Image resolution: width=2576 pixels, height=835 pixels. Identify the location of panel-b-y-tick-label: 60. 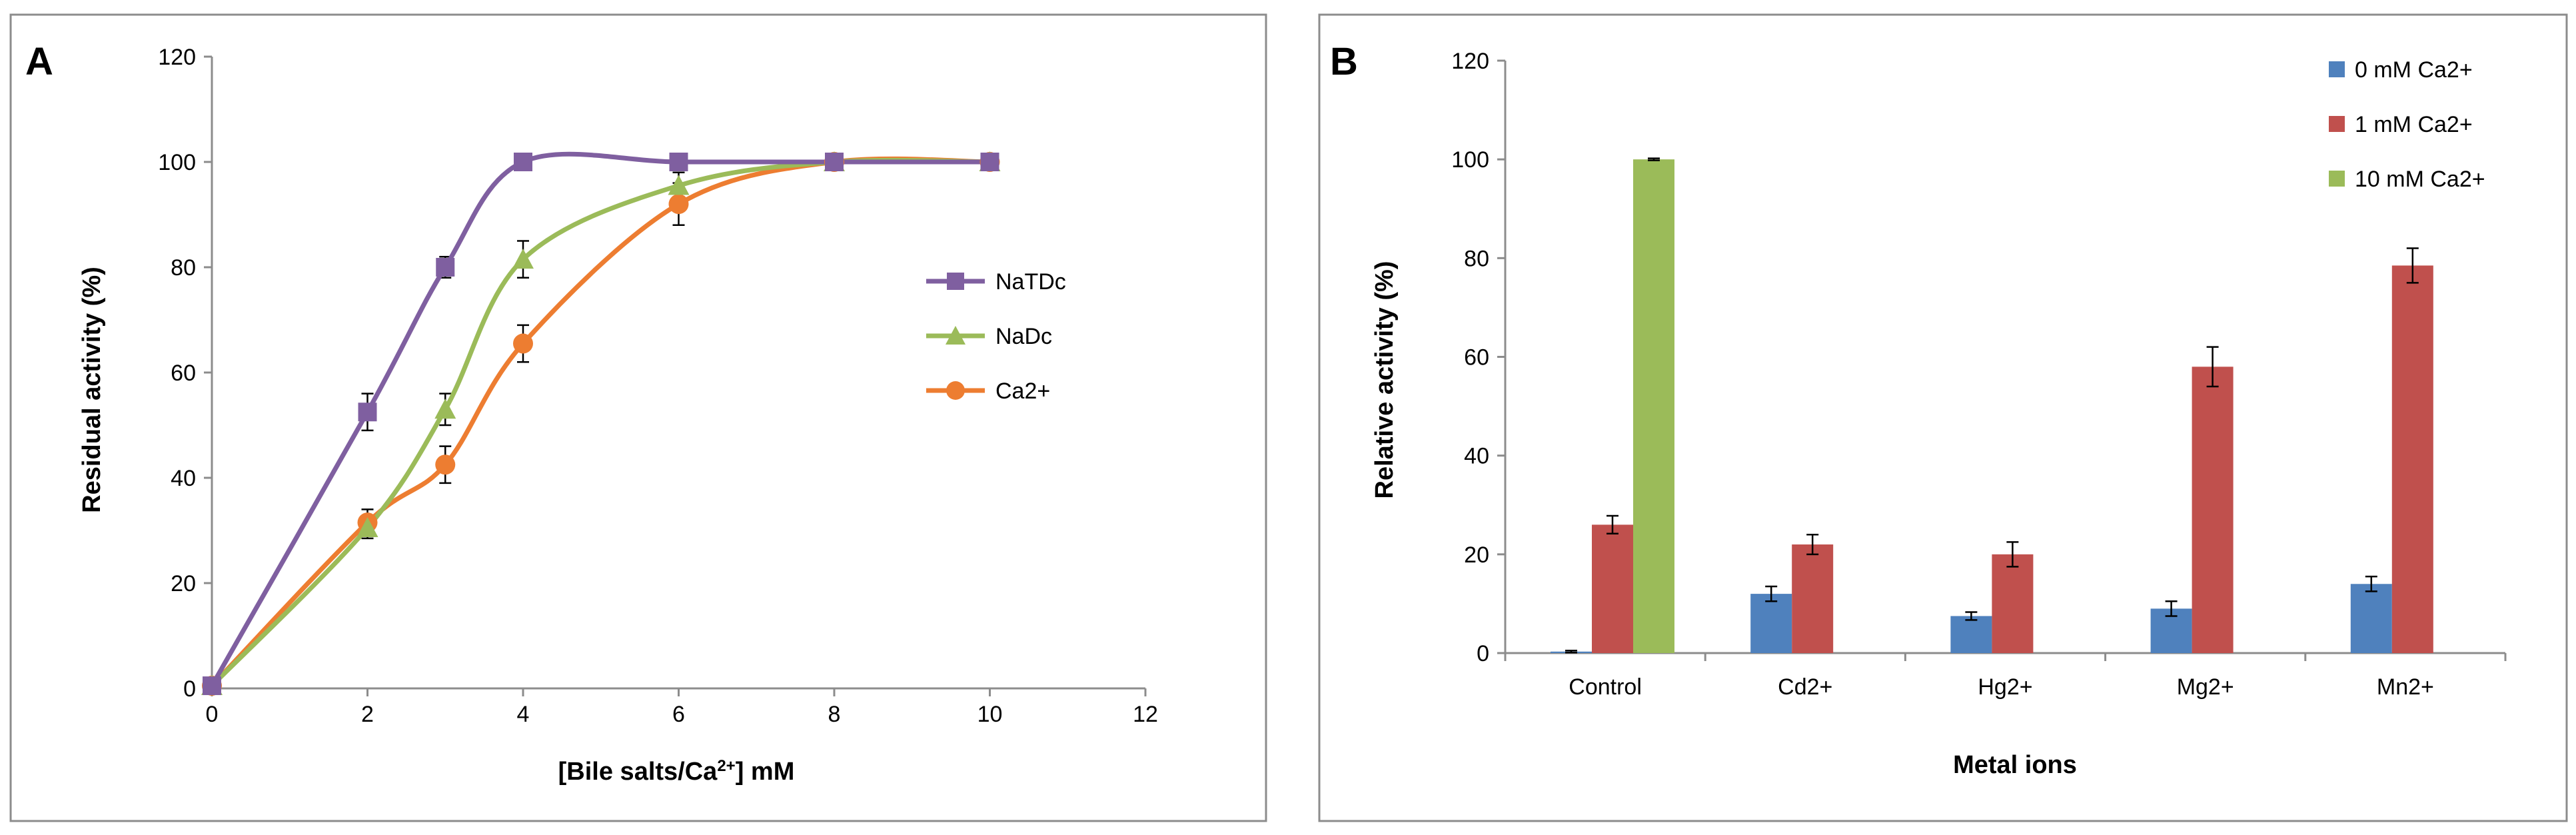
(1476, 358).